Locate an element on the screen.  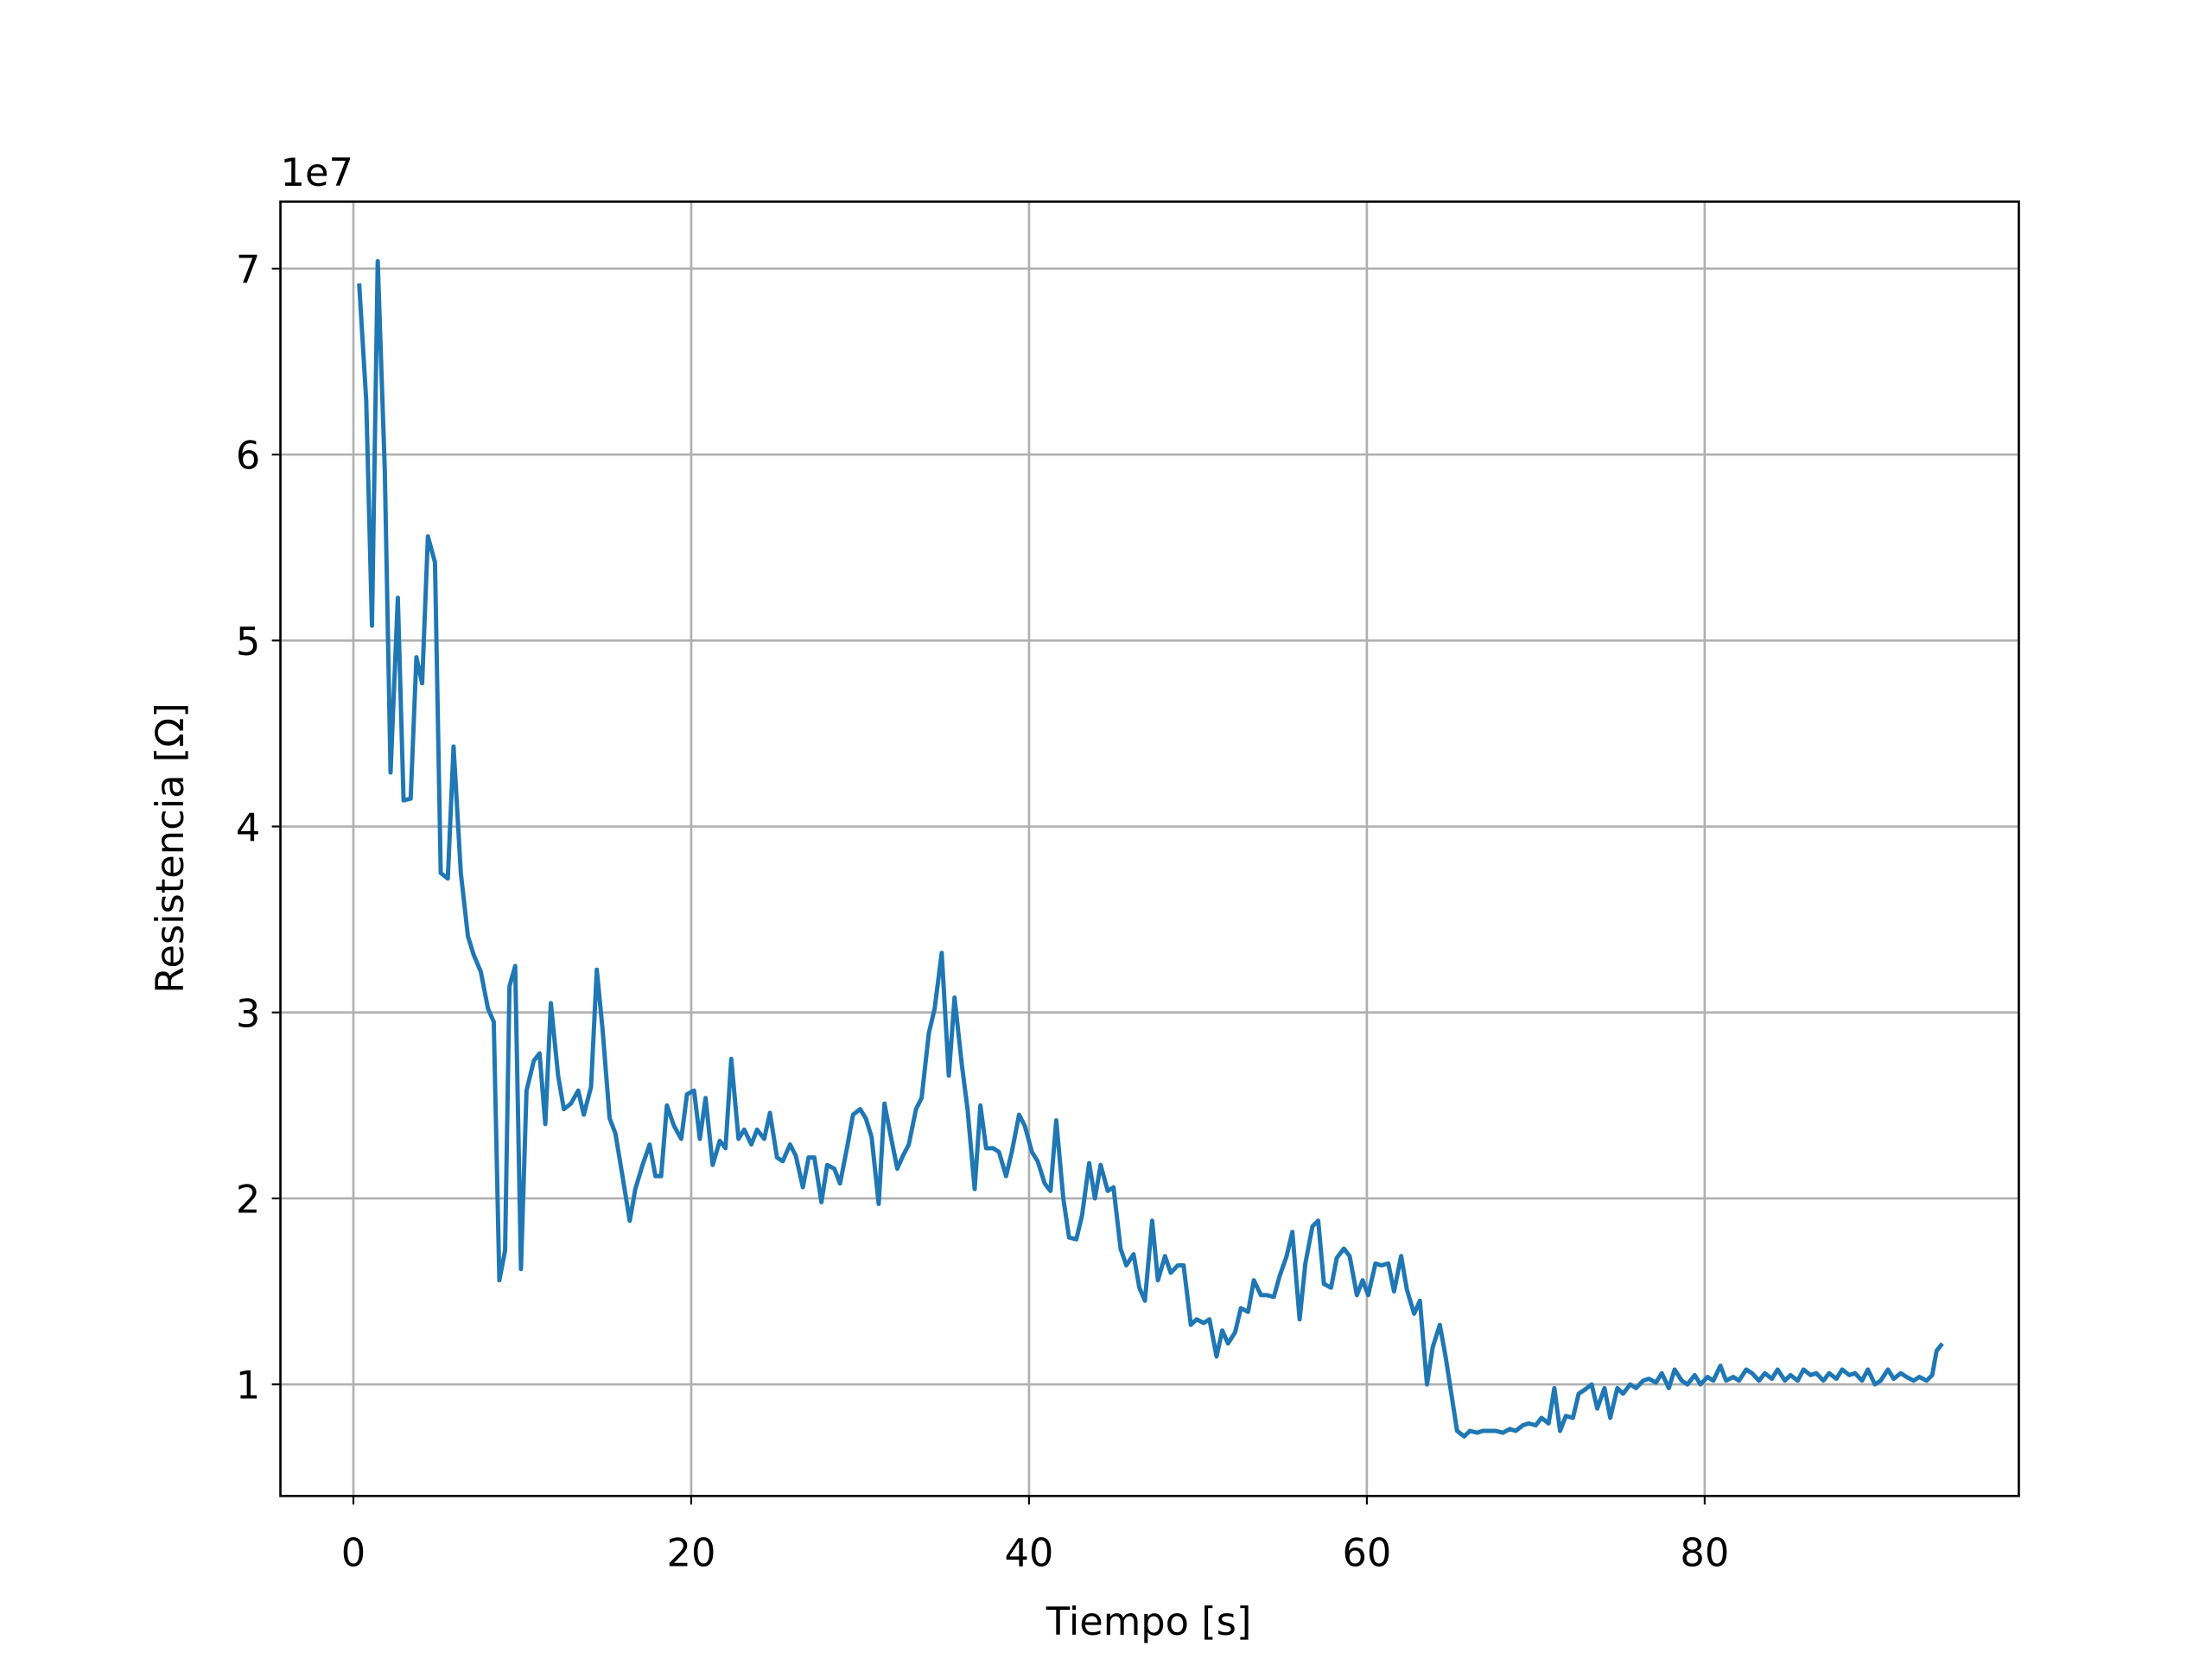
y-tick-label: 2 is located at coordinates (248, 1200).